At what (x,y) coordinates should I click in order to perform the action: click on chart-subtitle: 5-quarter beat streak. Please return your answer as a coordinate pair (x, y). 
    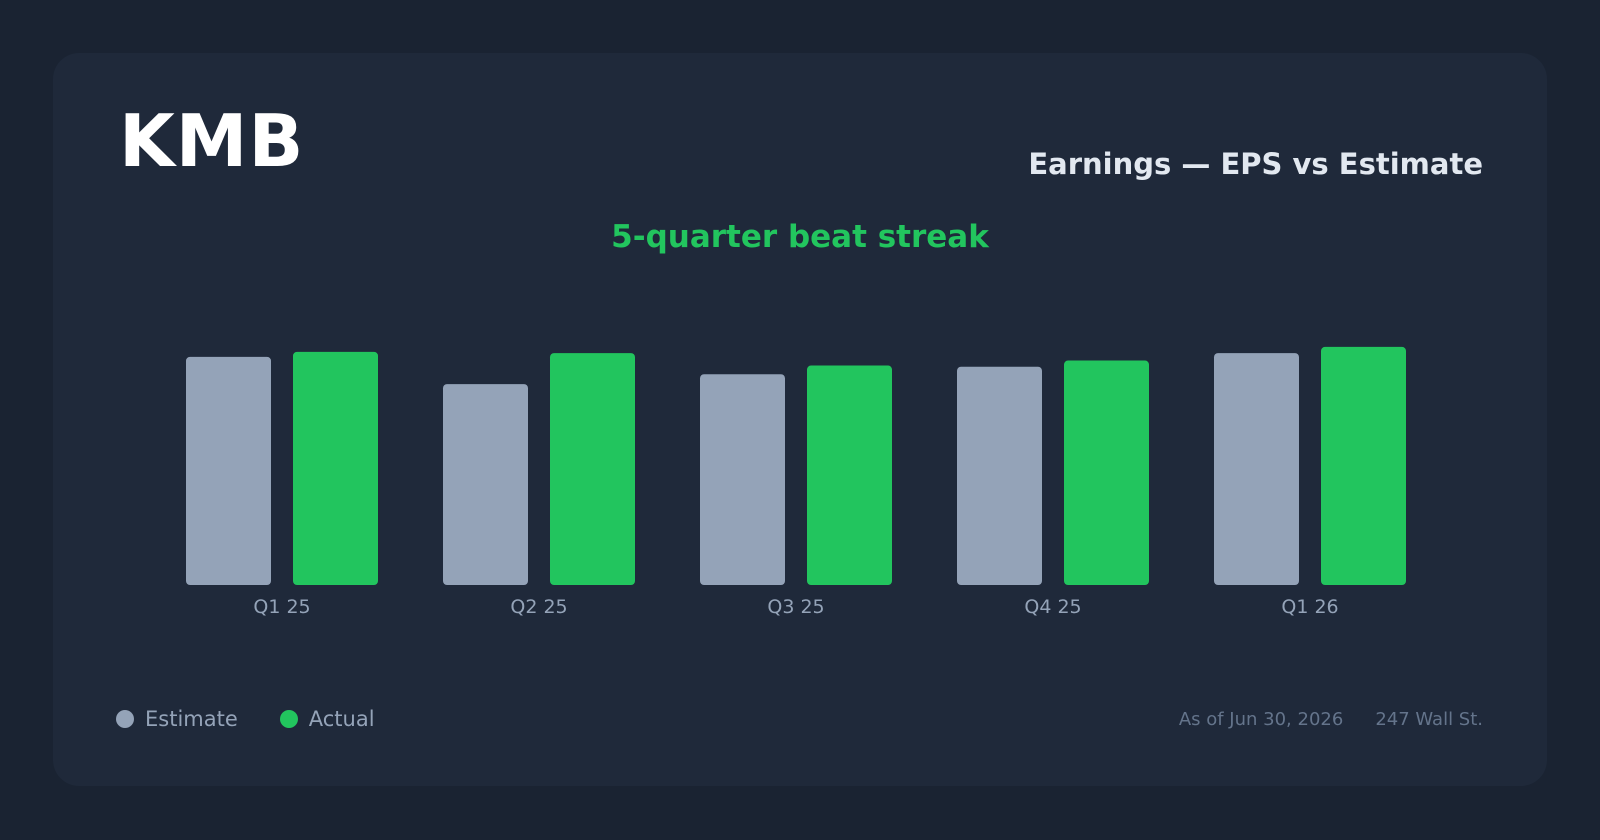
    Looking at the image, I should click on (800, 237).